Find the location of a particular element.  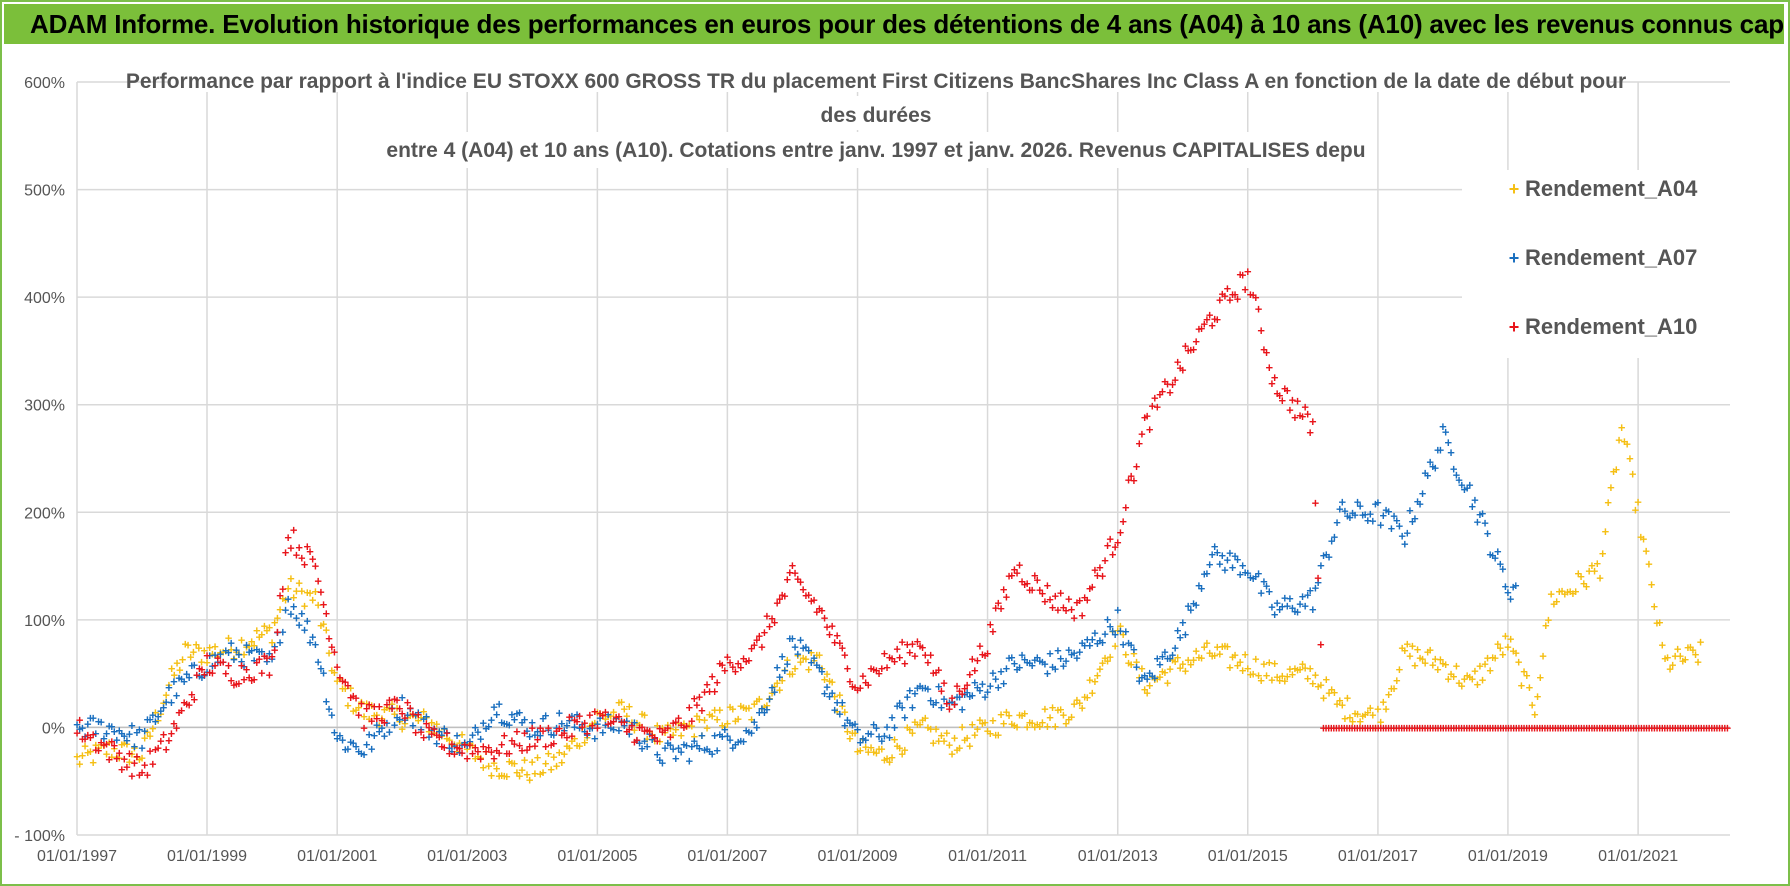

chart-title-line-2: des durées is located at coordinates (876, 115).